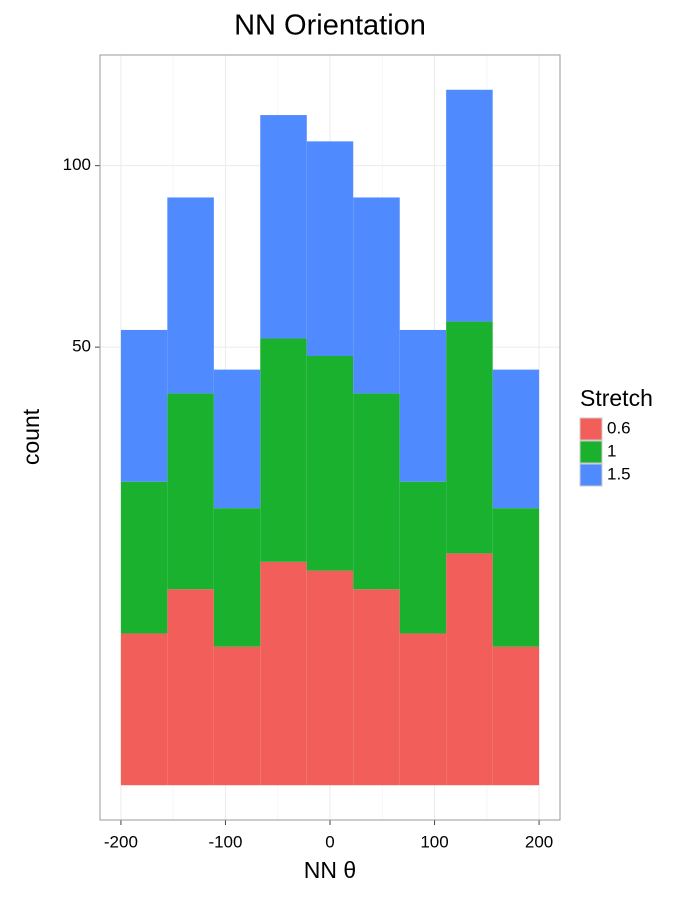  I want to click on x-tick-label: 100, so click(434, 841).